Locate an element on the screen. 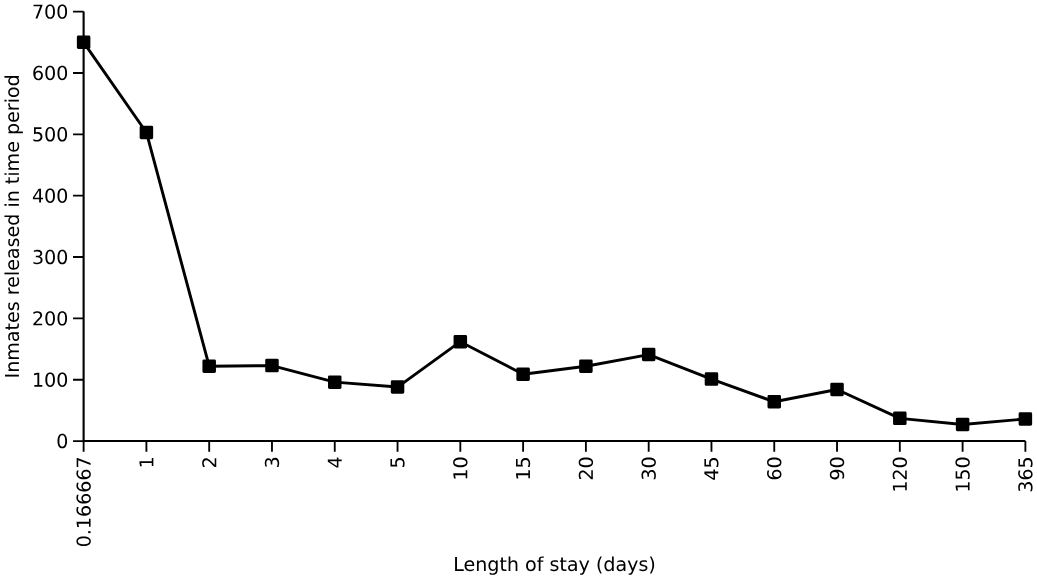  x-tick-label: 10 is located at coordinates (460, 468).